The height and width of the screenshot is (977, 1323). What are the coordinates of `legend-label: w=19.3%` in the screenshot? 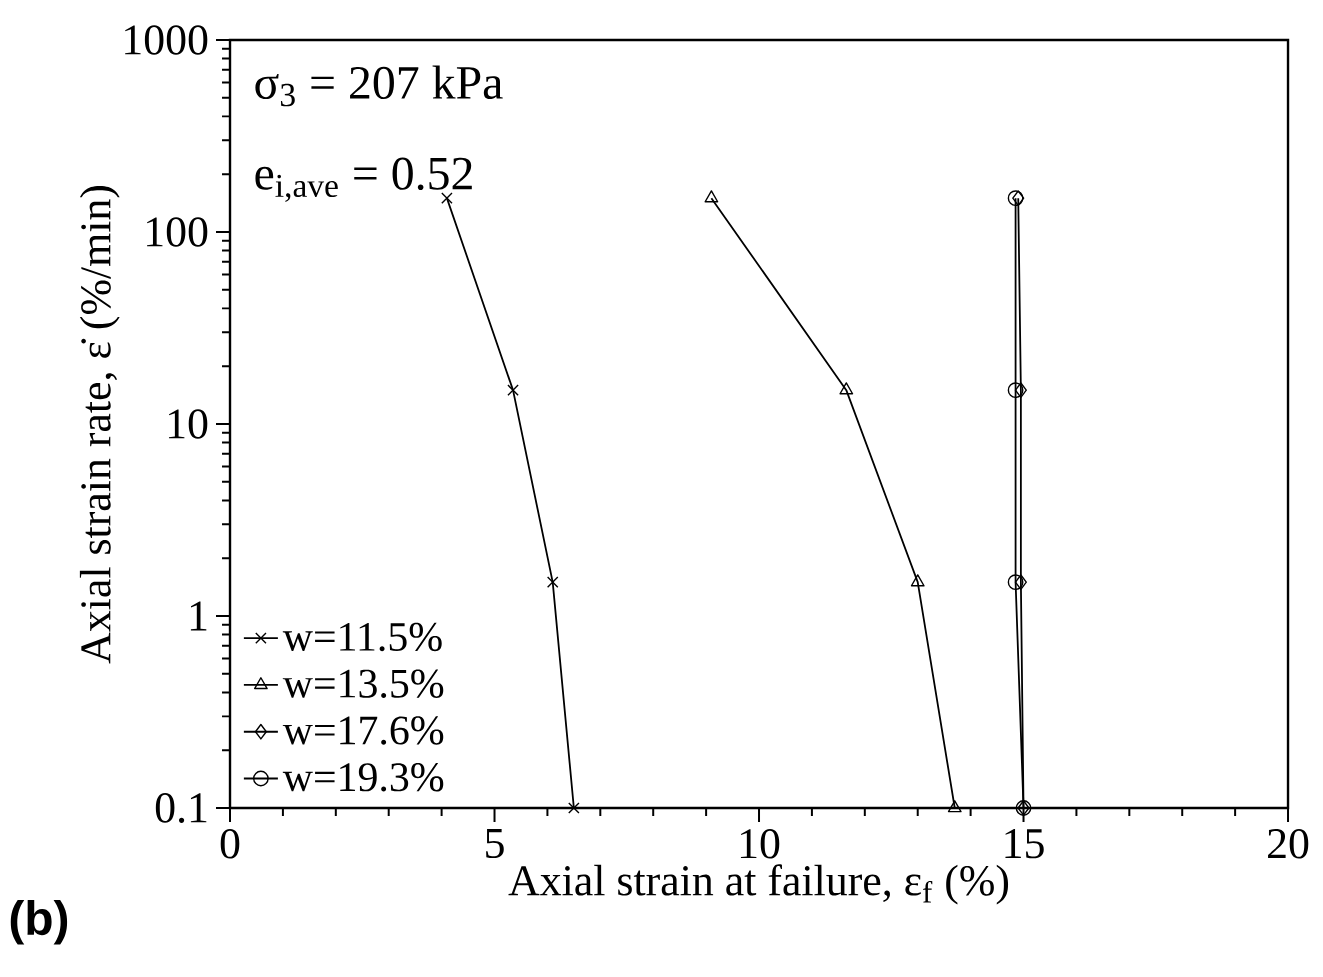 It's located at (363, 777).